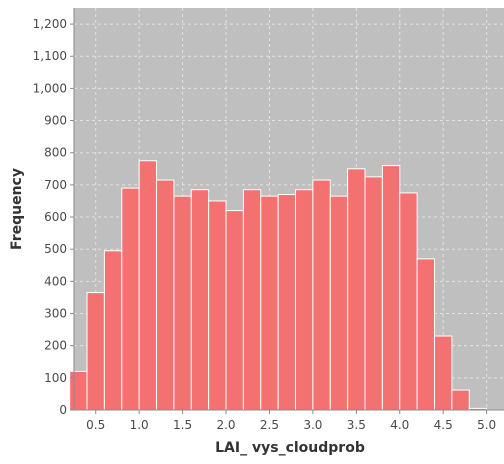 Image resolution: width=504 pixels, height=464 pixels. I want to click on x-tick-label: 4.0, so click(399, 425).